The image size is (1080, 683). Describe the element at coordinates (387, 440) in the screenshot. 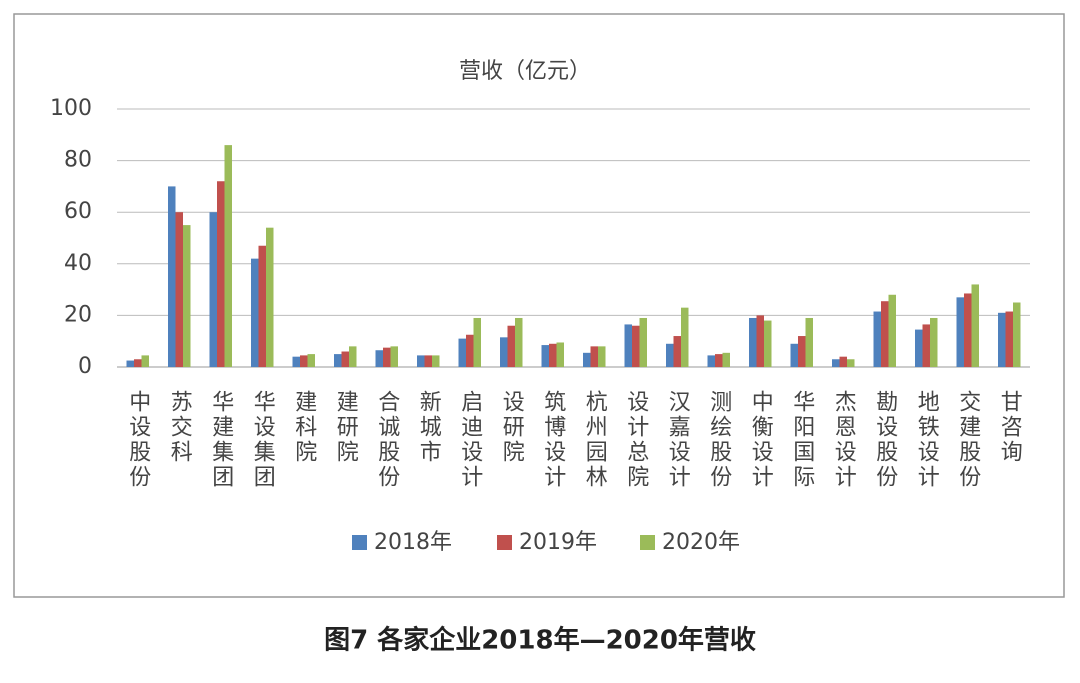

I see `x-tick-label: 合诚股份` at that location.